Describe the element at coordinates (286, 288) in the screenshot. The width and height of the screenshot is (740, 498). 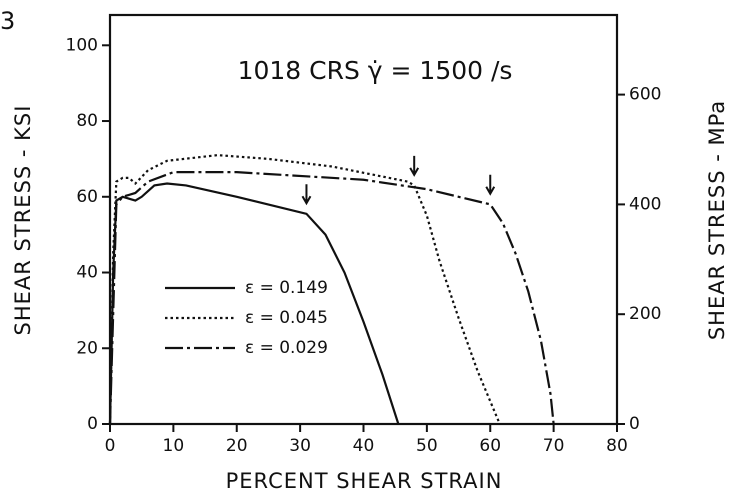
I see `legend-label: ε = 0.149` at that location.